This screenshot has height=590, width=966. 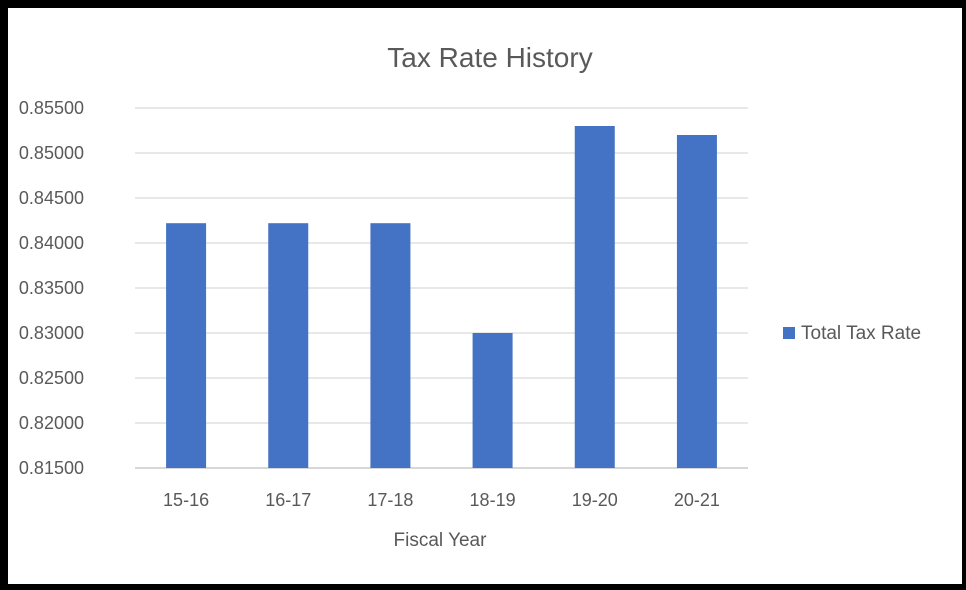 I want to click on legend-label: Total Tax Rate, so click(x=861, y=333).